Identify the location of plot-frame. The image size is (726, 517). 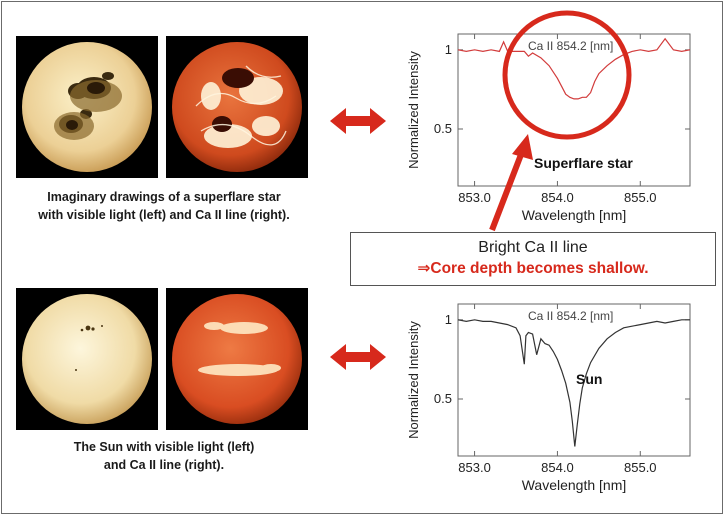
(574, 380).